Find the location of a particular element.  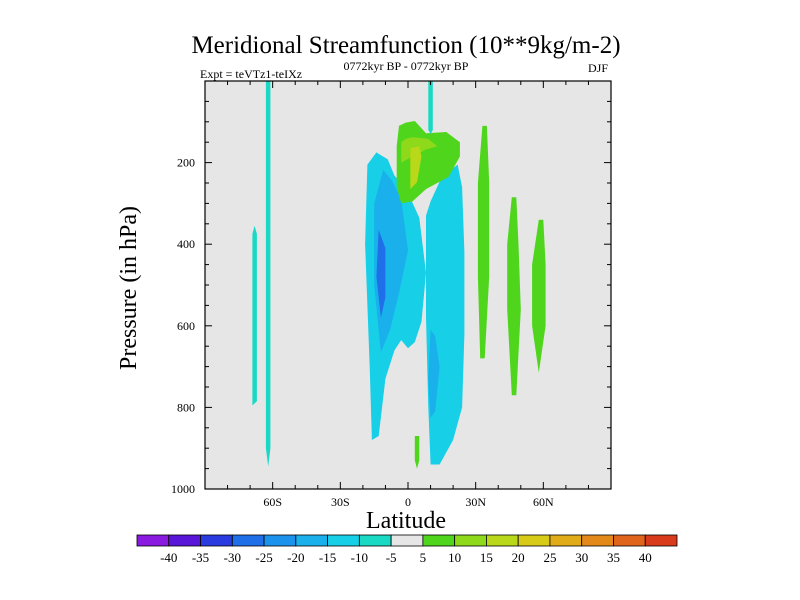

colorbar-label: 30 is located at coordinates (581, 557).